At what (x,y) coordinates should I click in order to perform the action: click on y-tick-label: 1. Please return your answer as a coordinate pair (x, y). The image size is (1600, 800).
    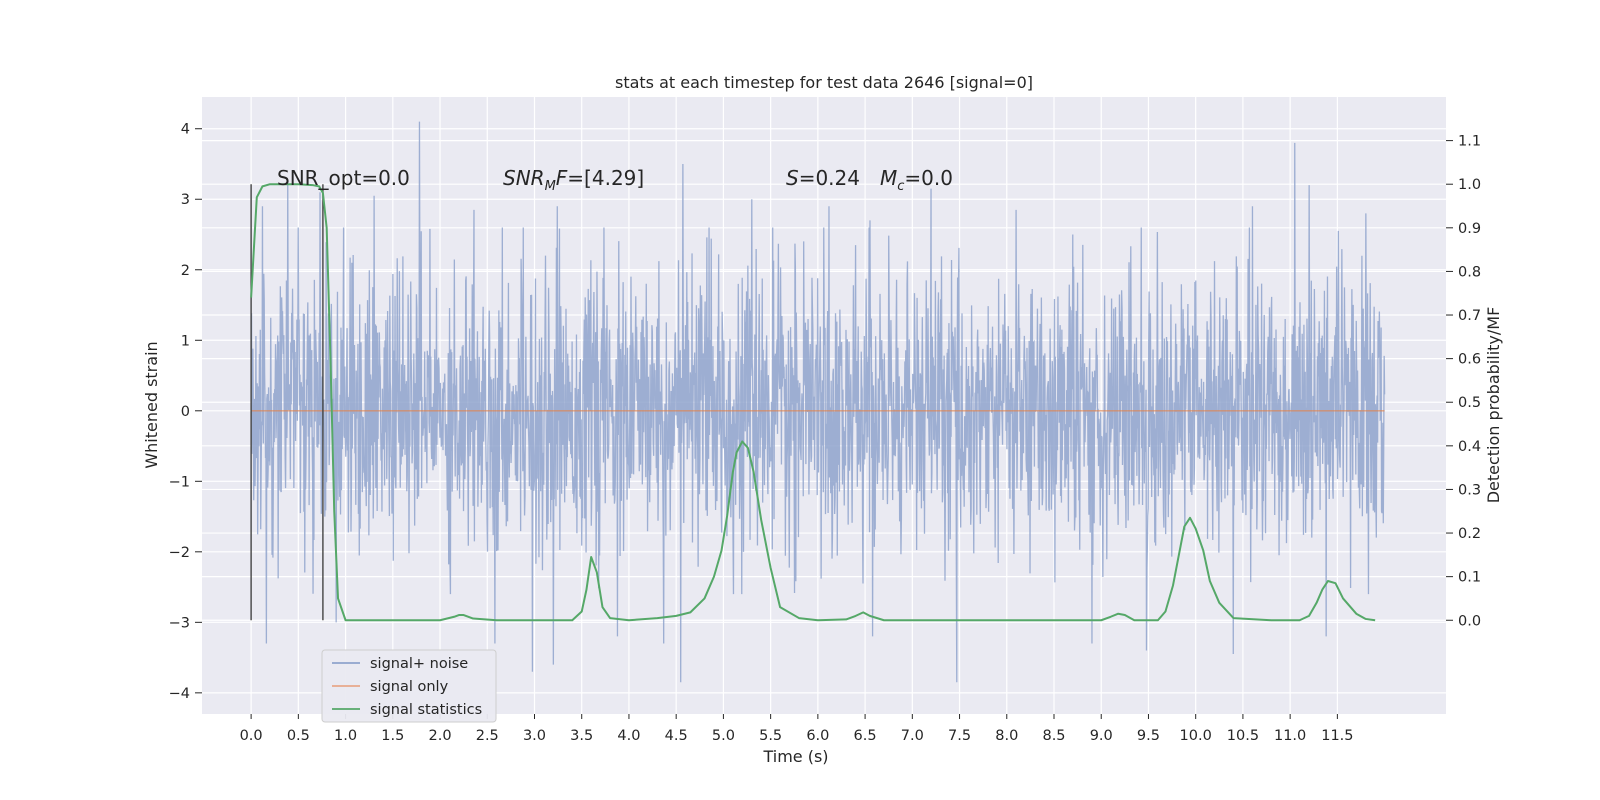
    Looking at the image, I should click on (185, 341).